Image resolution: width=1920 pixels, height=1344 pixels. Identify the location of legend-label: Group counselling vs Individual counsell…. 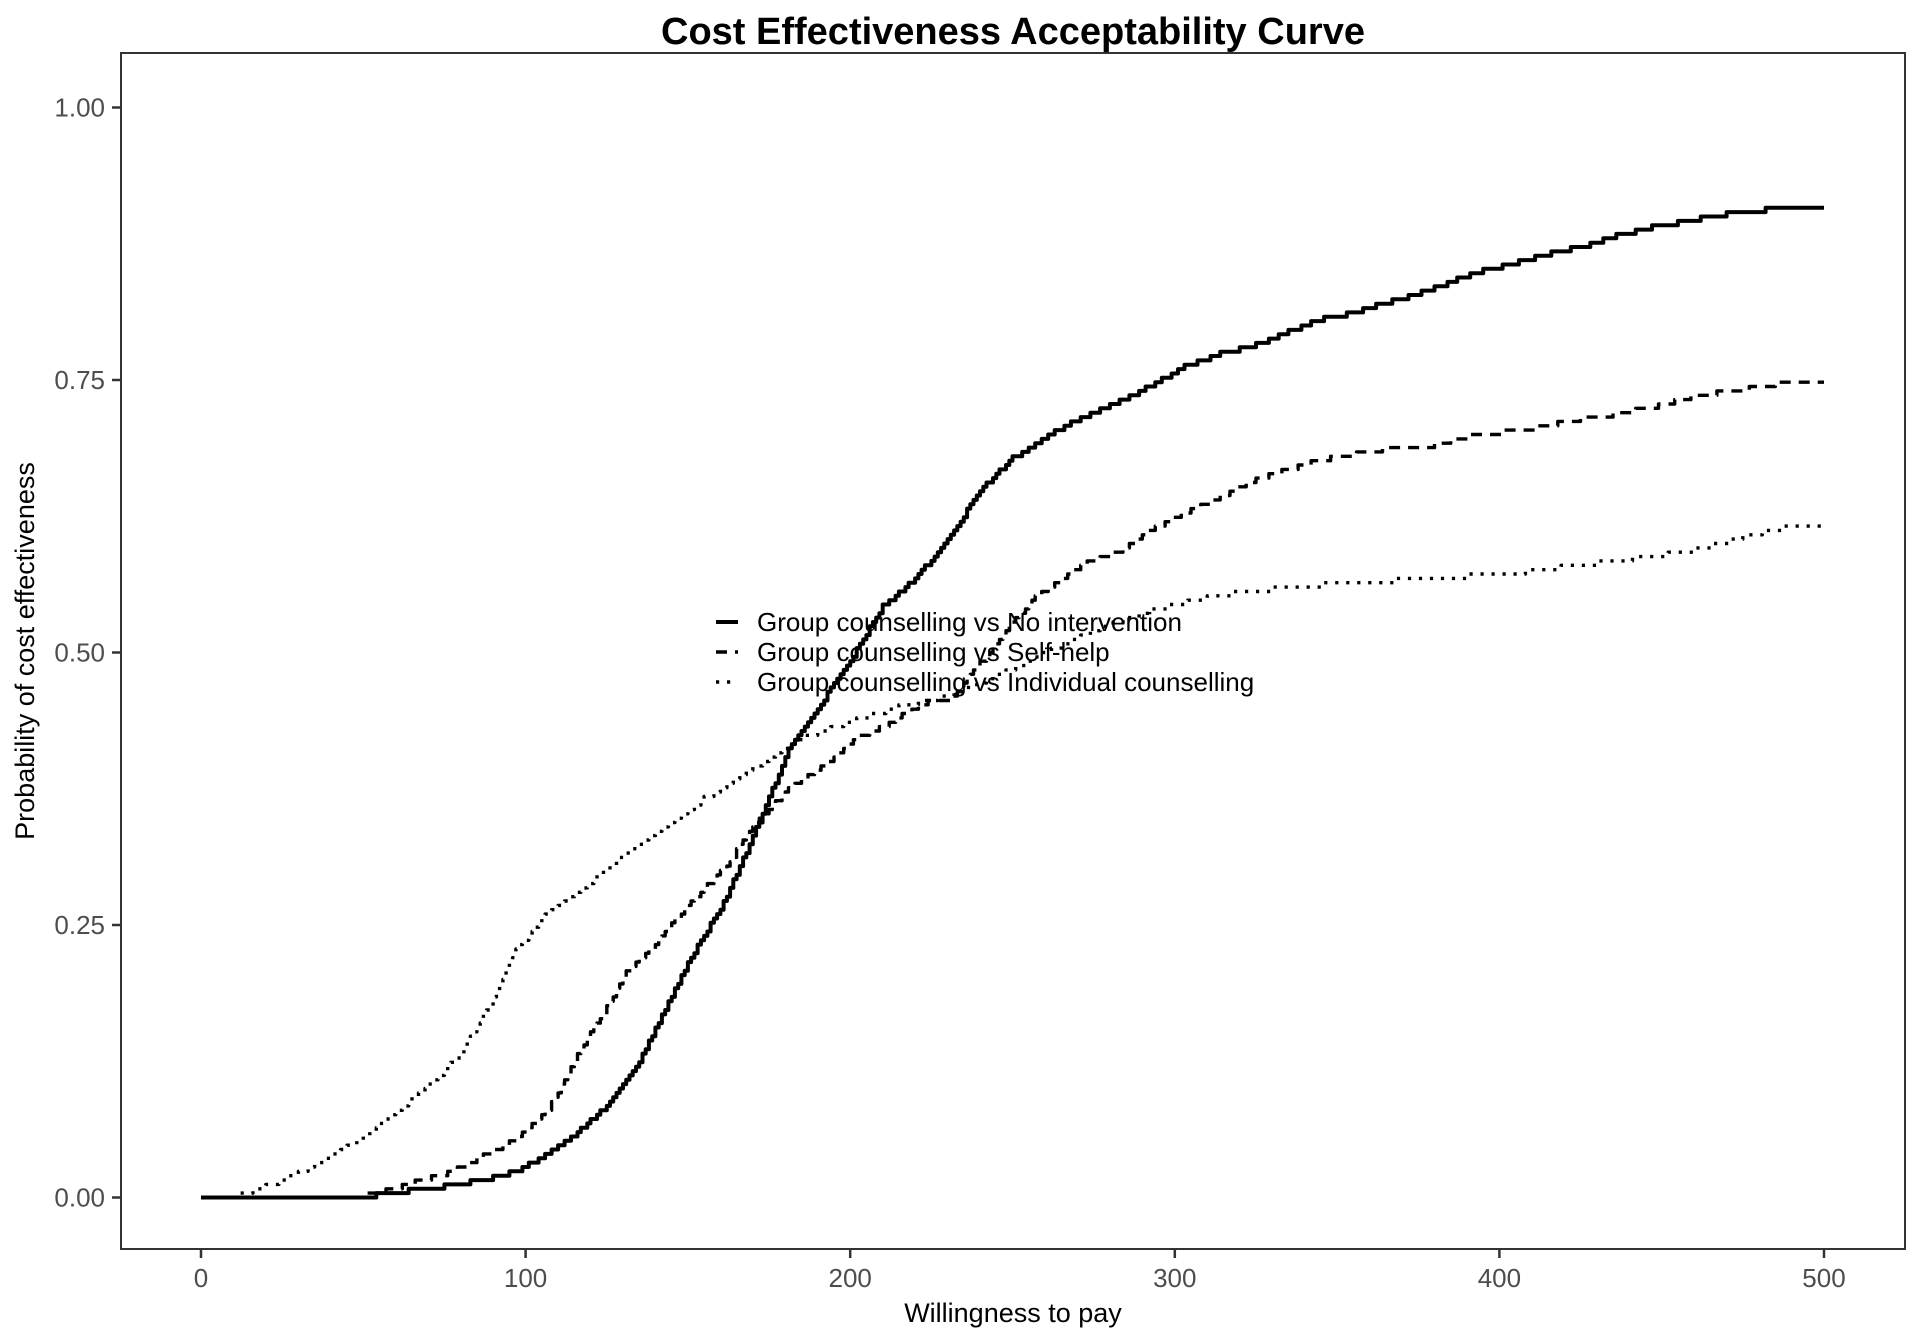
(1005, 682).